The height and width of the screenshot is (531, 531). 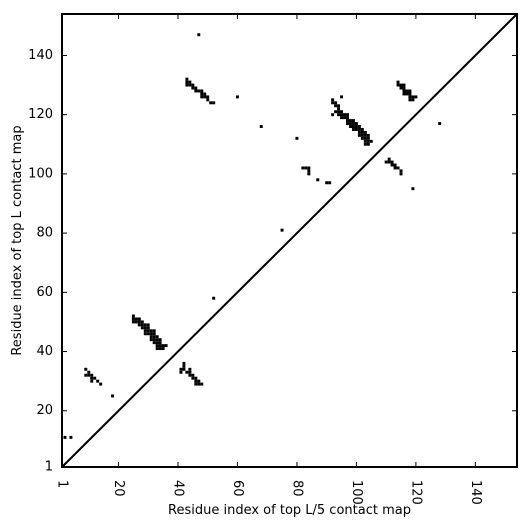 What do you see at coordinates (44, 410) in the screenshot?
I see `y-tick-label: 20` at bounding box center [44, 410].